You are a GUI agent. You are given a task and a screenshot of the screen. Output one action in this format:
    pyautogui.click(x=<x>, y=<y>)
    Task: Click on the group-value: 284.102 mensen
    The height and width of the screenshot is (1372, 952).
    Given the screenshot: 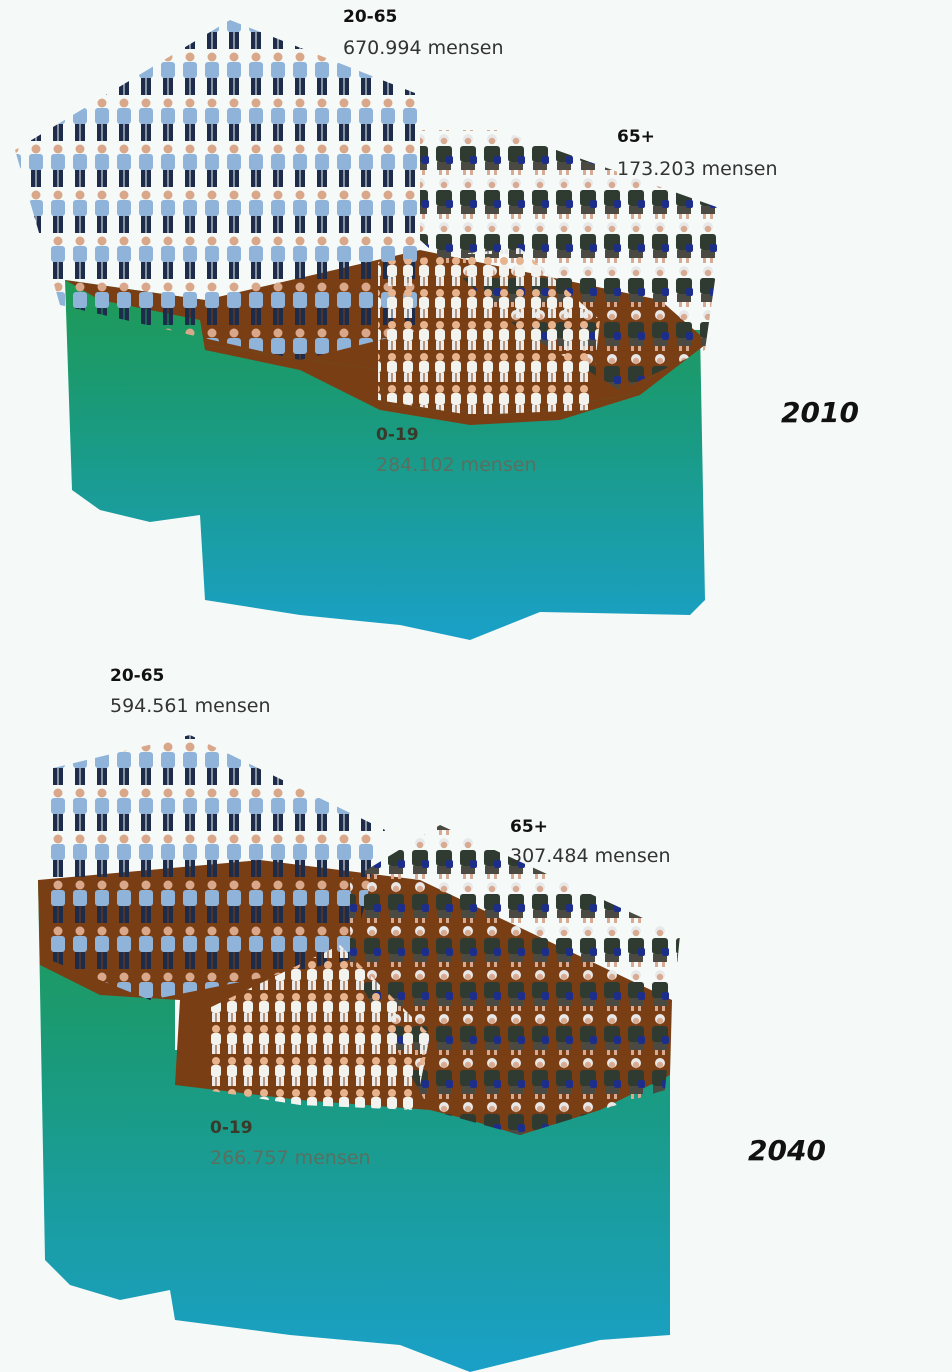 What is the action you would take?
    pyautogui.click(x=456, y=465)
    